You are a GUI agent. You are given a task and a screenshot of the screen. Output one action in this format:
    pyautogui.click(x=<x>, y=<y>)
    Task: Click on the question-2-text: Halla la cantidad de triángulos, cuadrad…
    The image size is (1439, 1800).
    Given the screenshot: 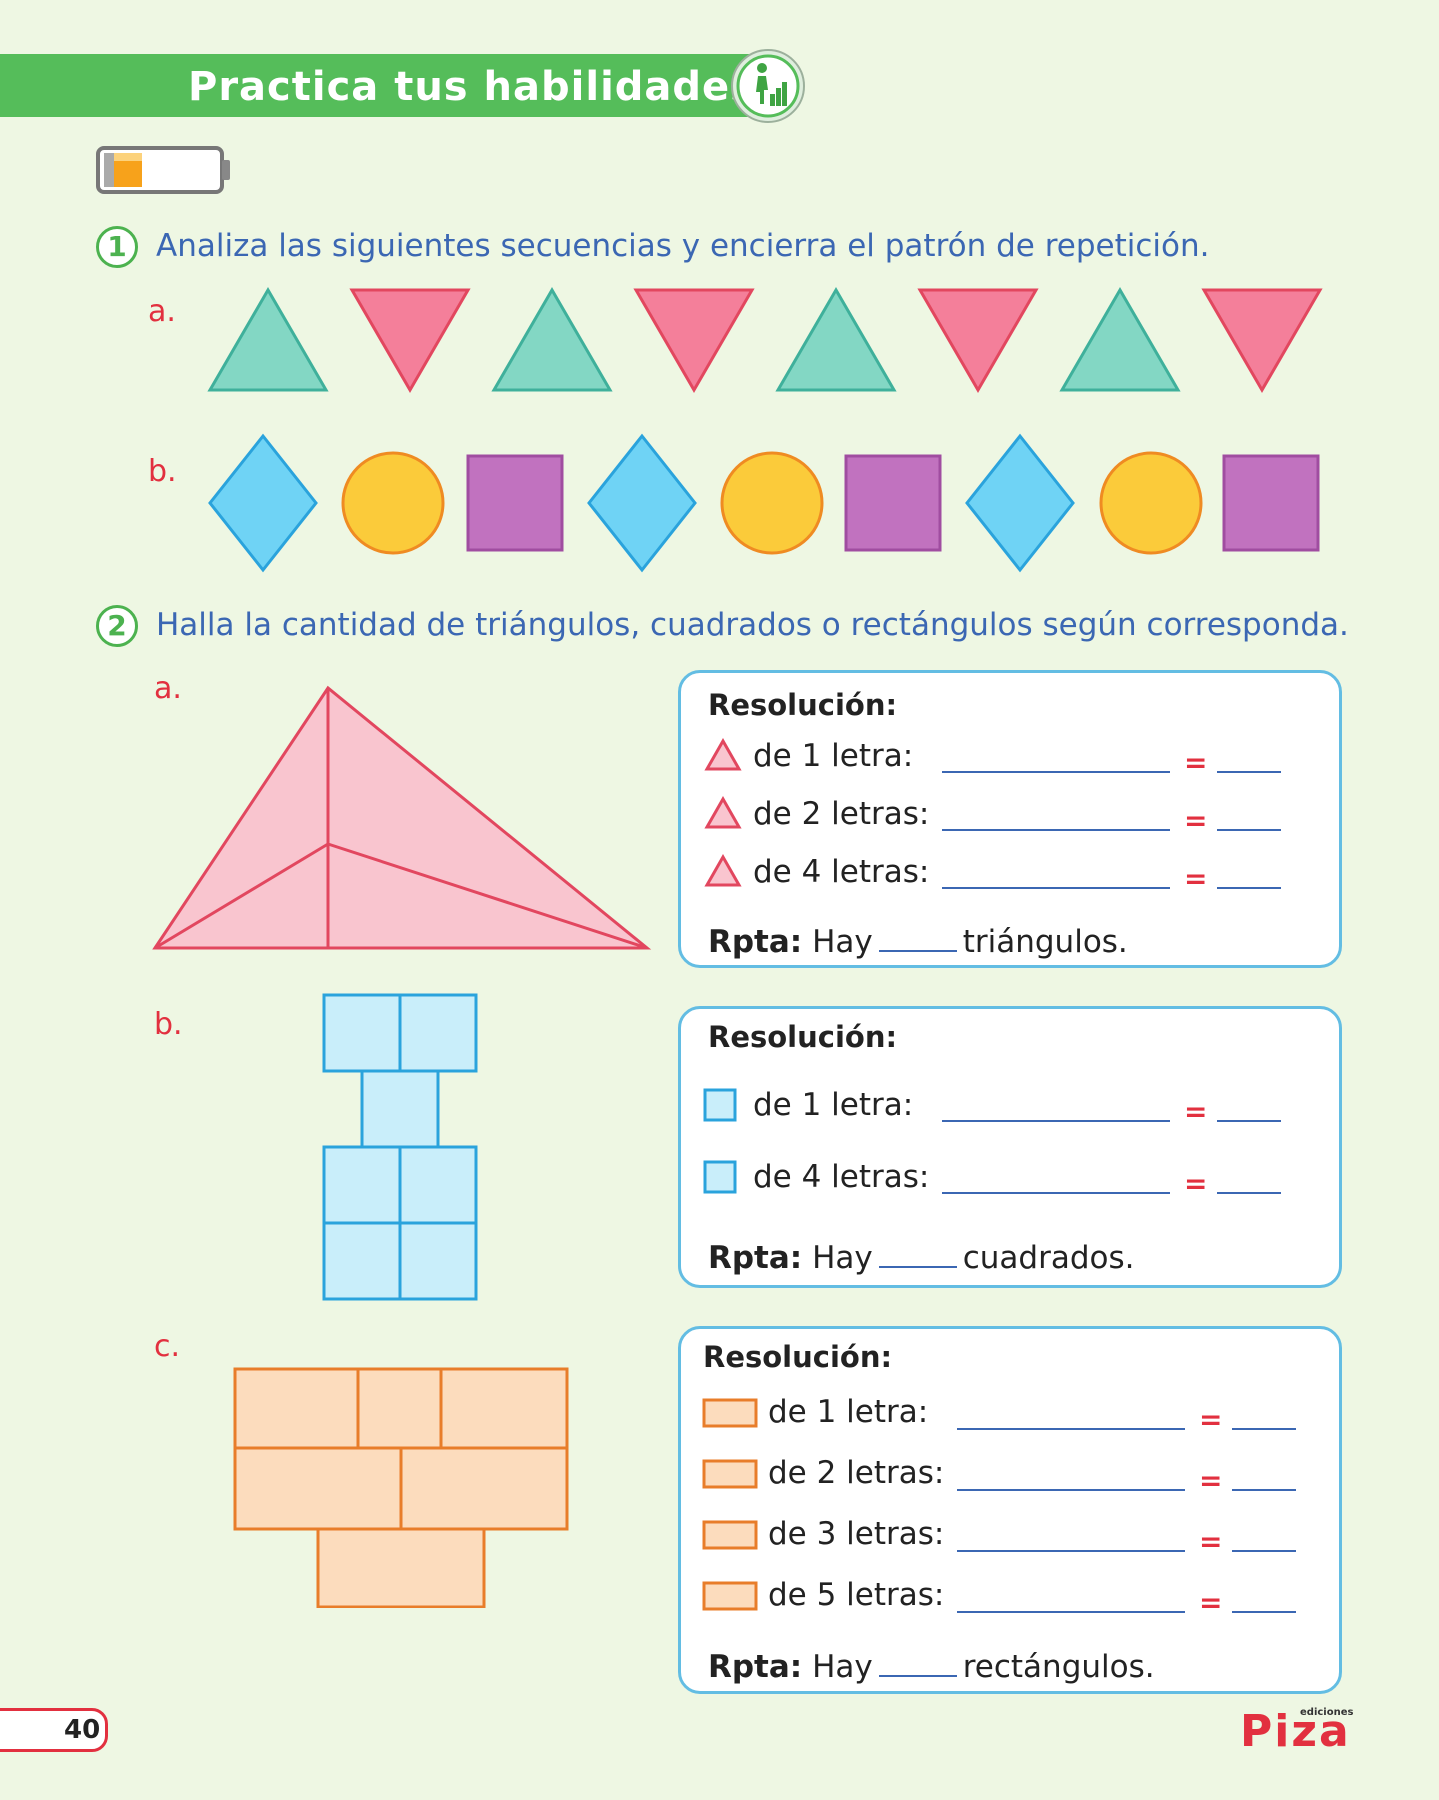 What is the action you would take?
    pyautogui.click(x=752, y=625)
    